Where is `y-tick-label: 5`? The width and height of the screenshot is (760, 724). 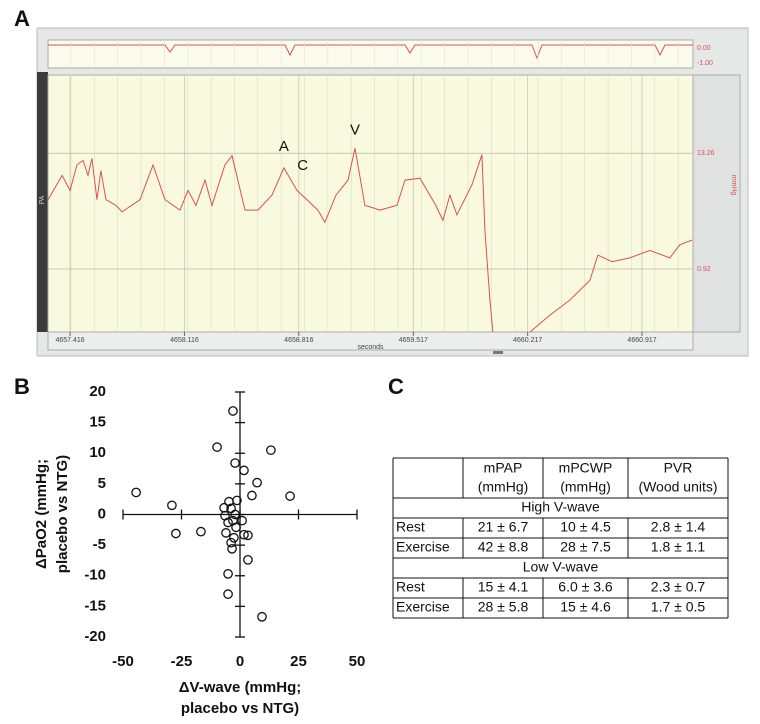 y-tick-label: 5 is located at coordinates (102, 483).